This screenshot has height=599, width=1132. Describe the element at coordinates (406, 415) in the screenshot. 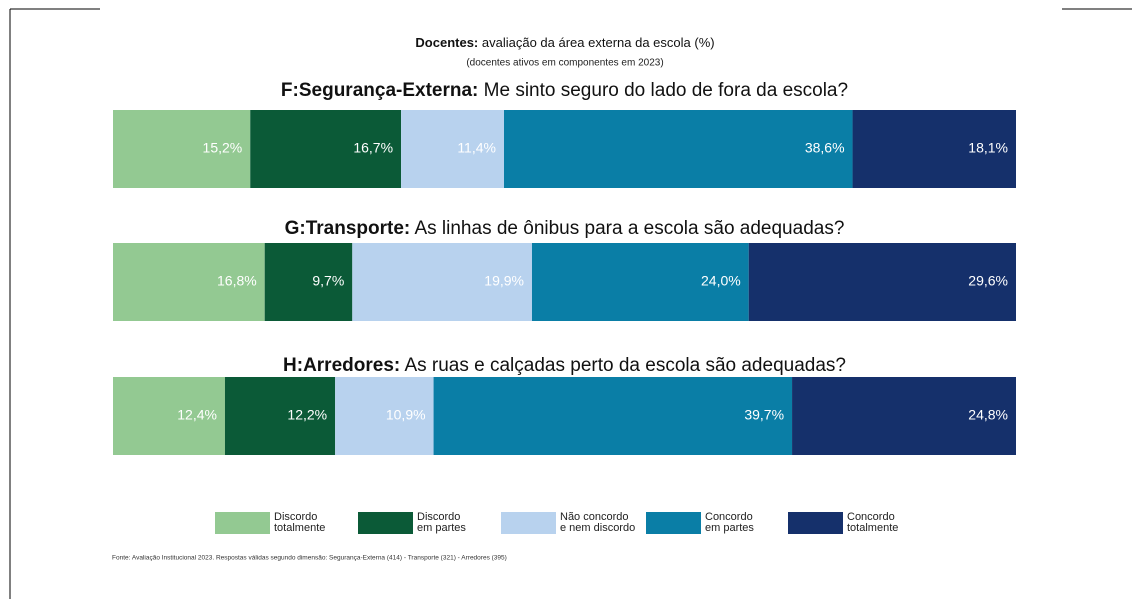

I see `value-label: 10,9%` at that location.